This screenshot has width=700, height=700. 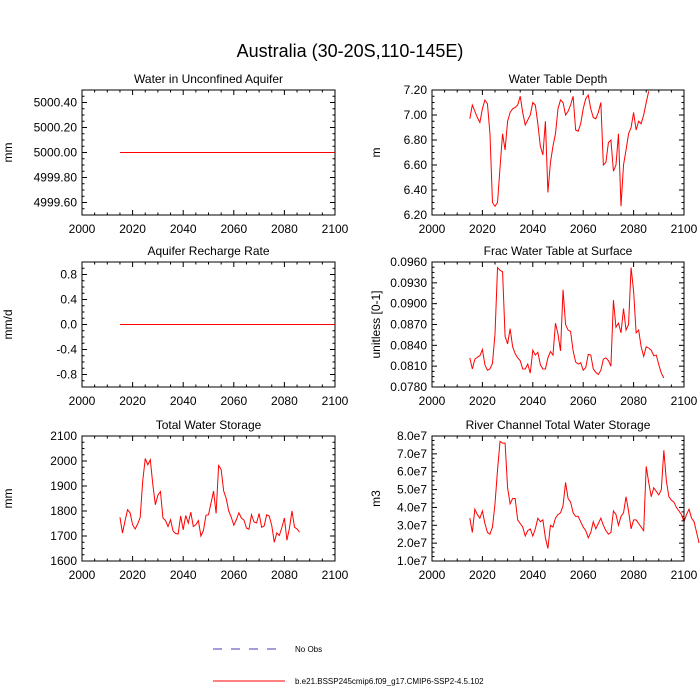 I want to click on y-tick-label: 0.0930, so click(x=408, y=283).